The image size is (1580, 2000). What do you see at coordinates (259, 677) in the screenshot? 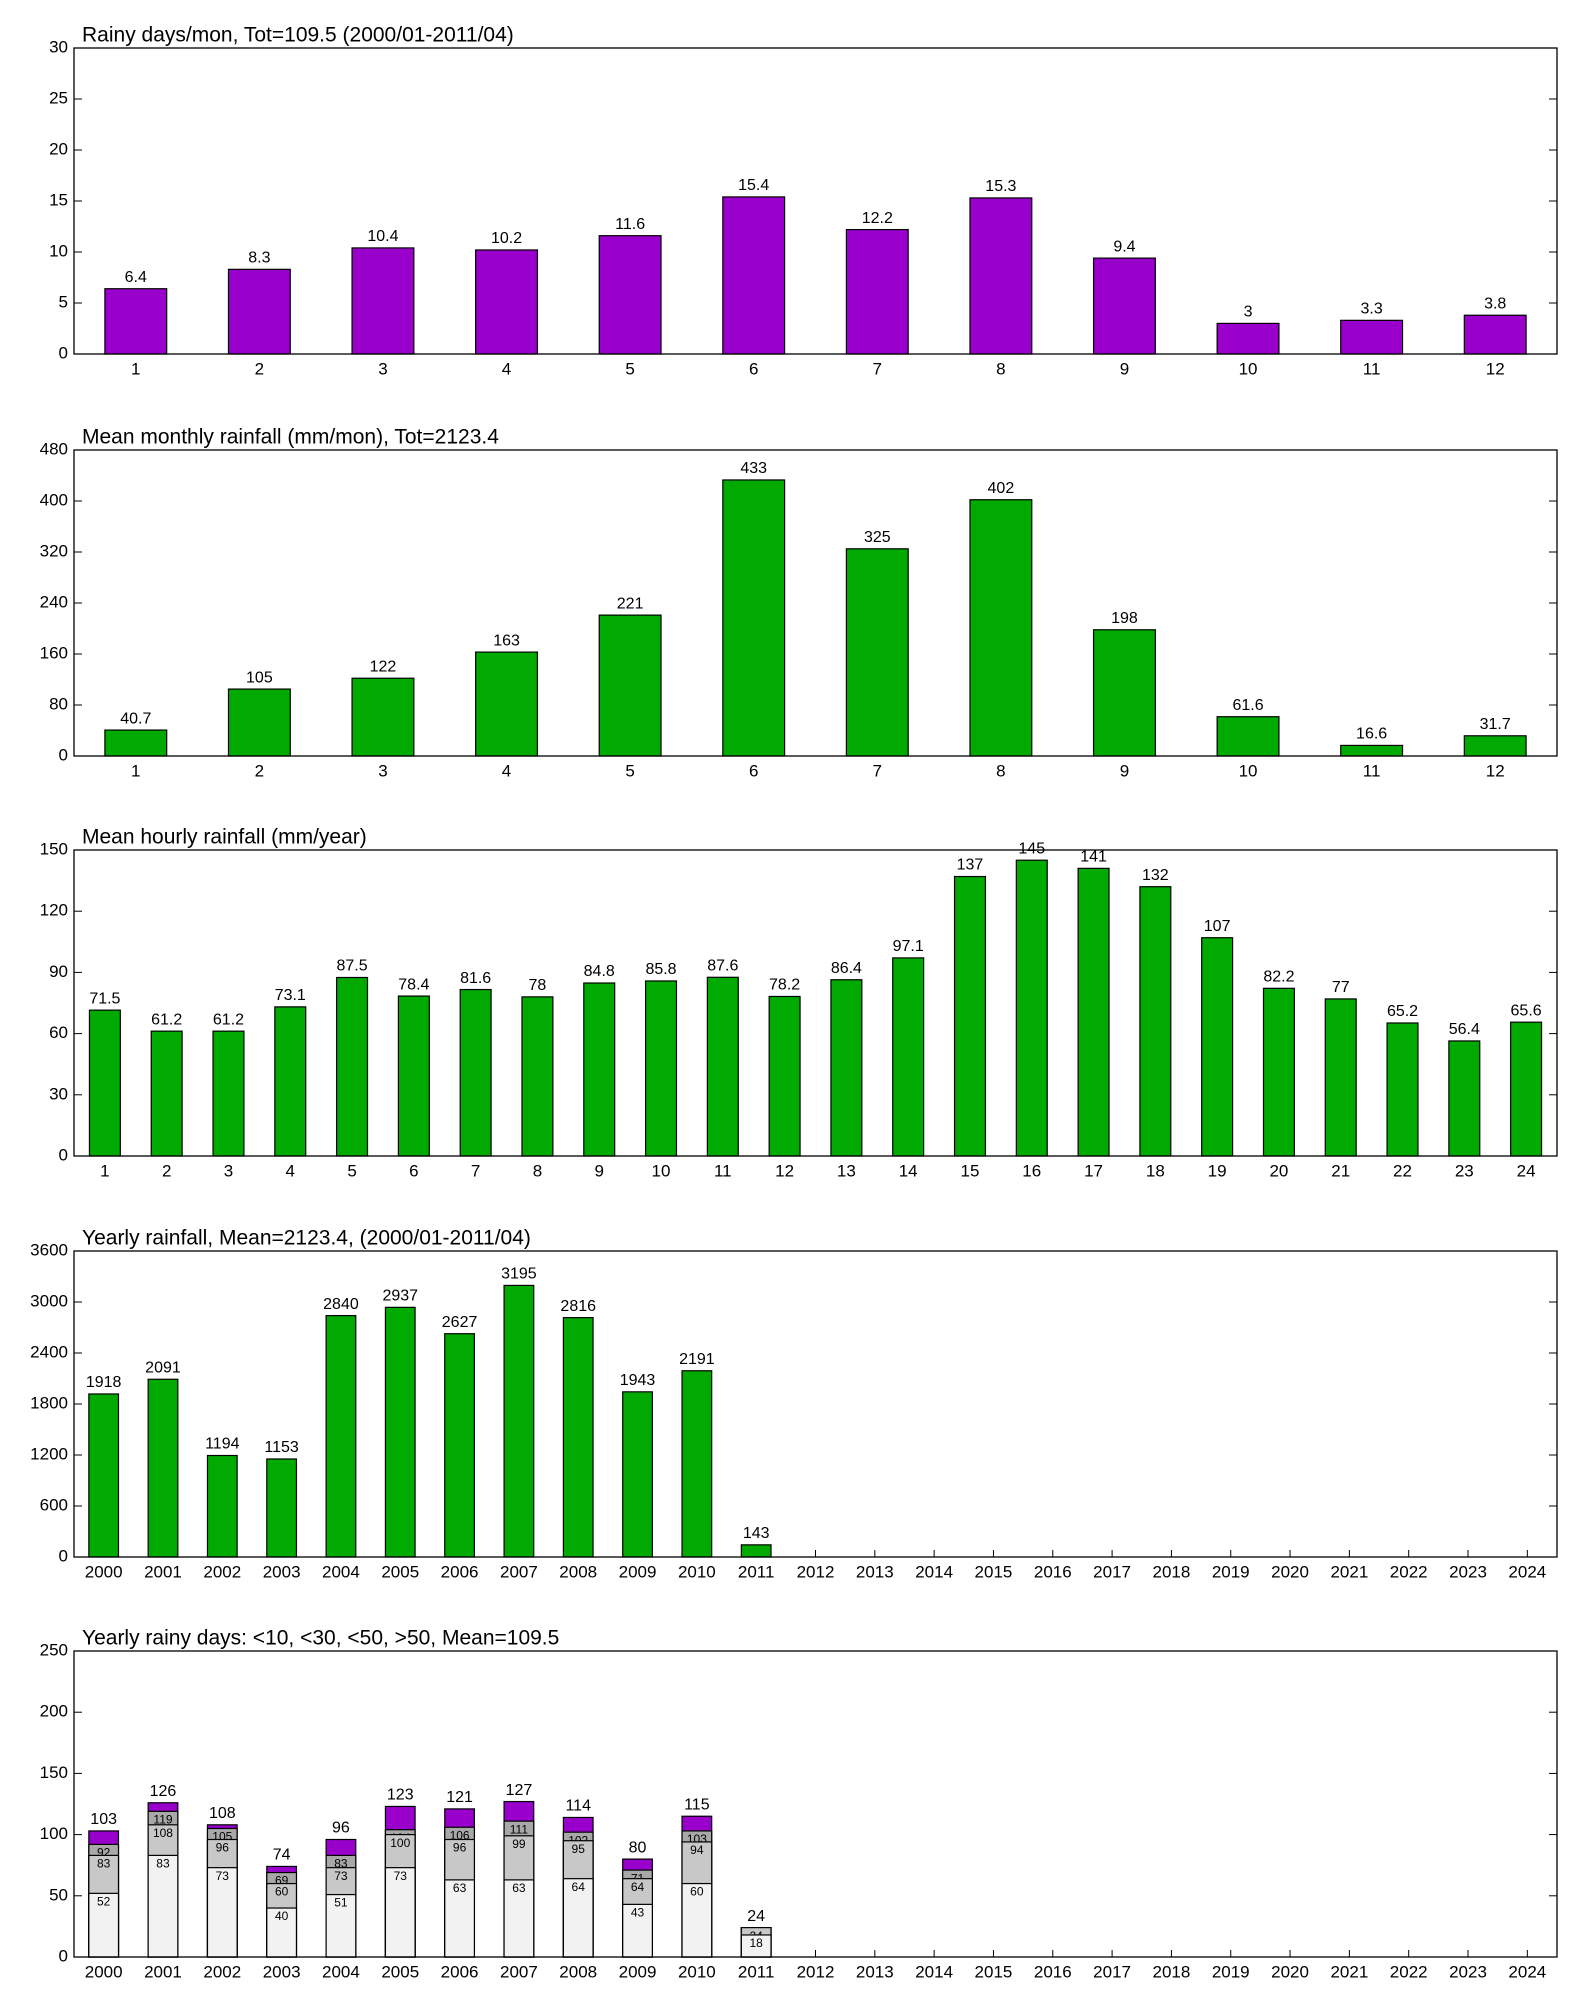
I see `data-label: 105` at bounding box center [259, 677].